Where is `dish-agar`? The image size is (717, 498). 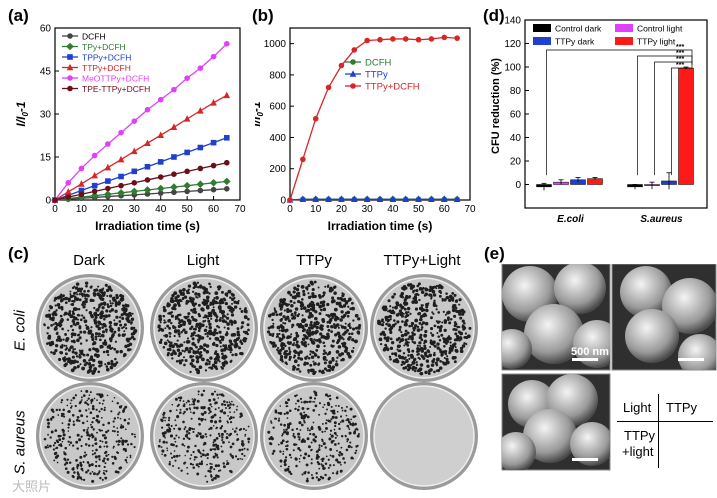
dish-agar is located at coordinates (314, 436).